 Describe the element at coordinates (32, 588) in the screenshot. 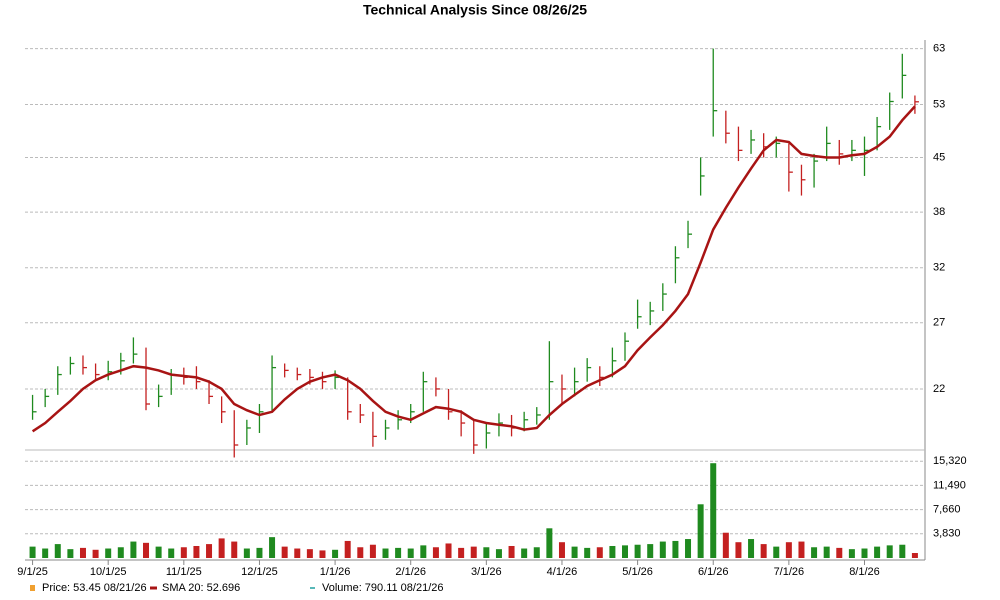

I see `legend-swatch` at that location.